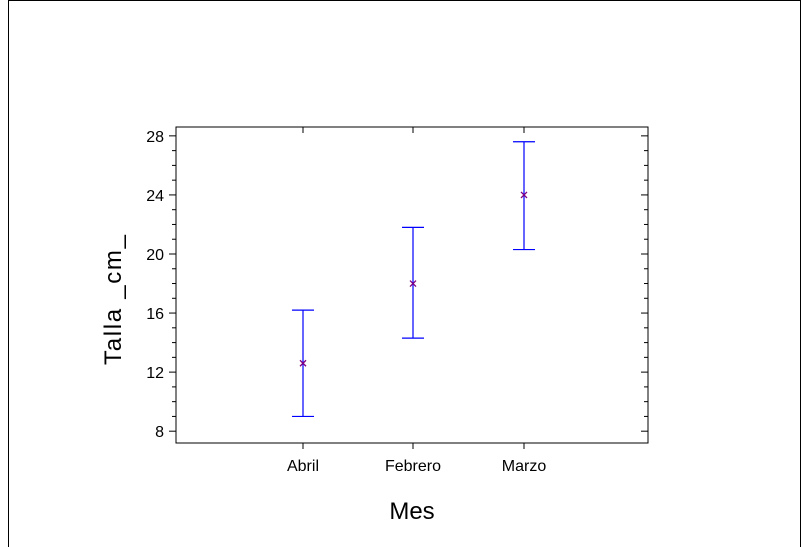  What do you see at coordinates (303, 466) in the screenshot?
I see `x-tick-label: Abril` at bounding box center [303, 466].